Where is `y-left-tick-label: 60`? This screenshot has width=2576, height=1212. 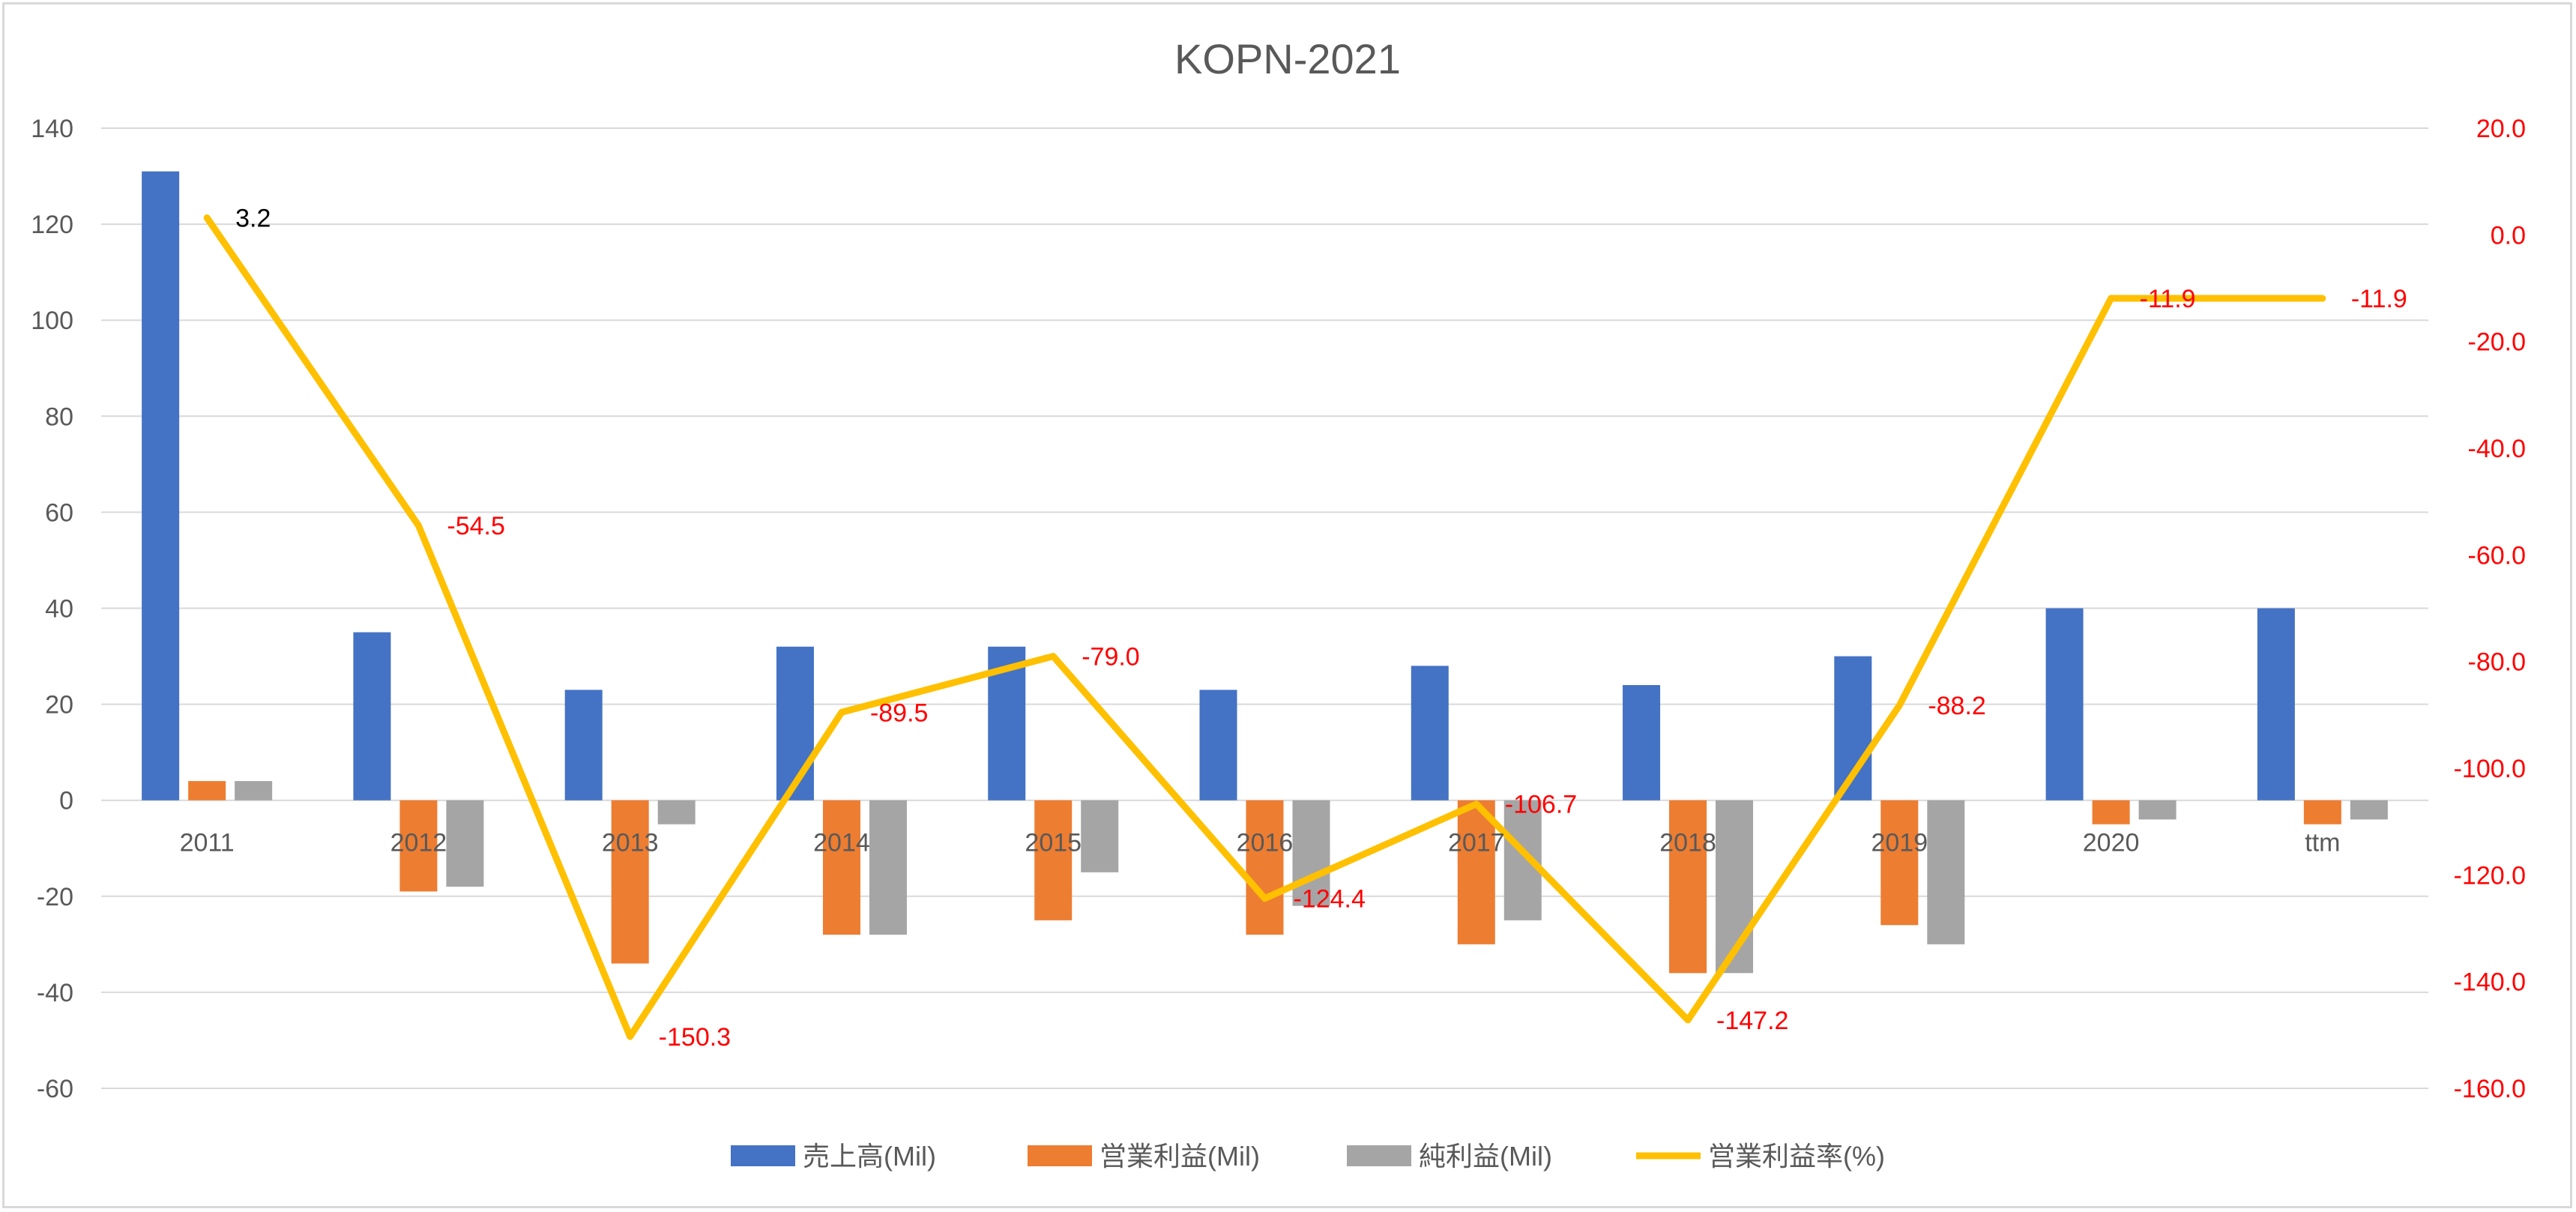
y-left-tick-label: 60 is located at coordinates (59, 512).